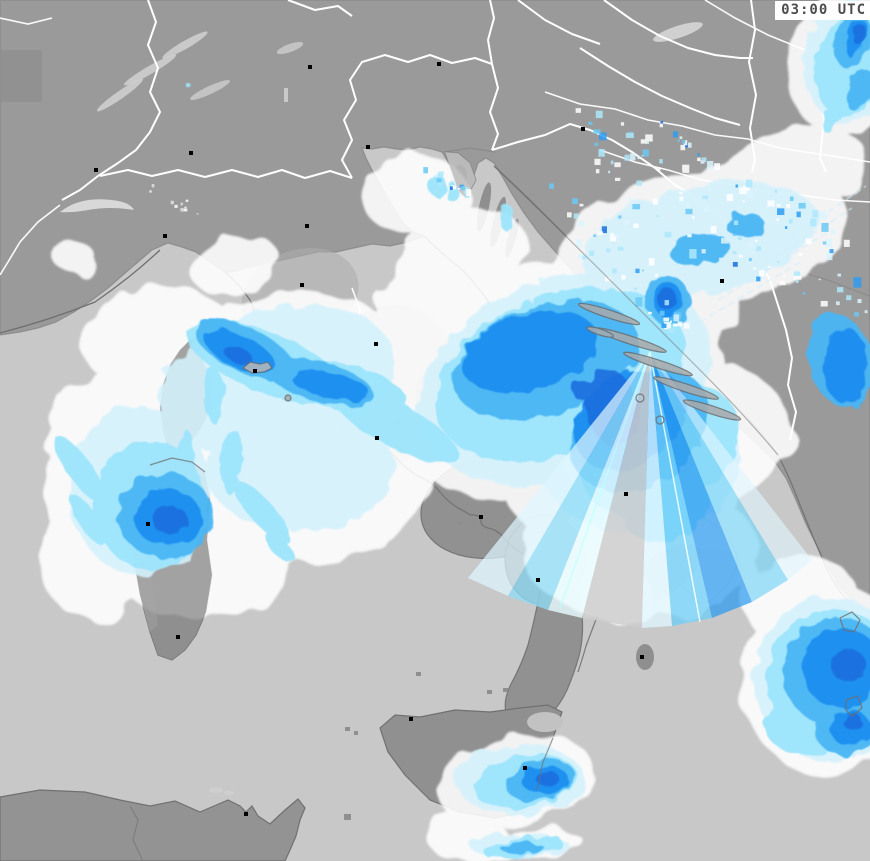 The height and width of the screenshot is (861, 870). Describe the element at coordinates (822, 10) in the screenshot. I see `timestamp-badge: 03:00 UTC` at that location.